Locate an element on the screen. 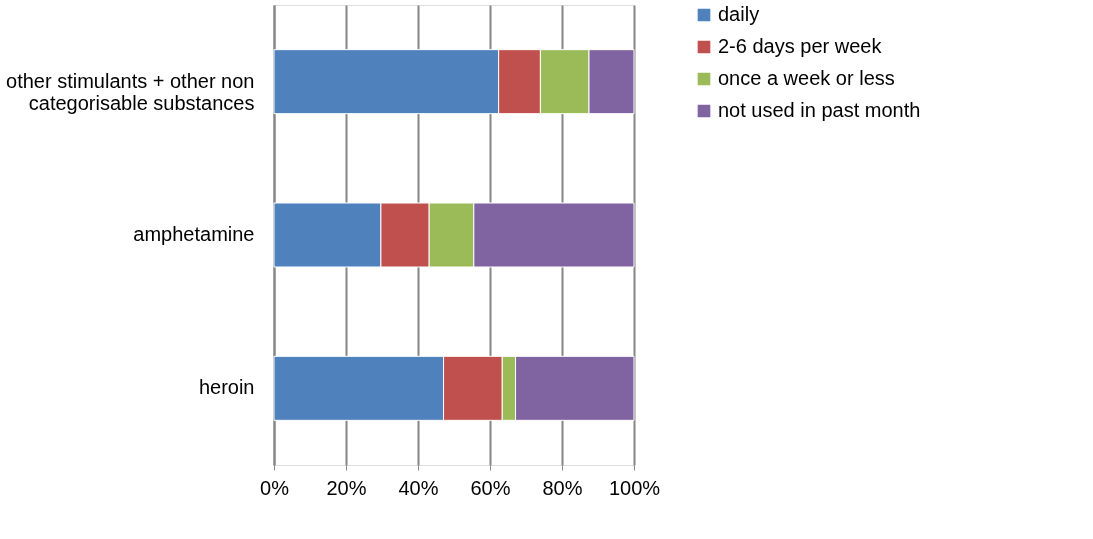 This screenshot has height=539, width=1093. legend-label: once a week or less is located at coordinates (806, 78).